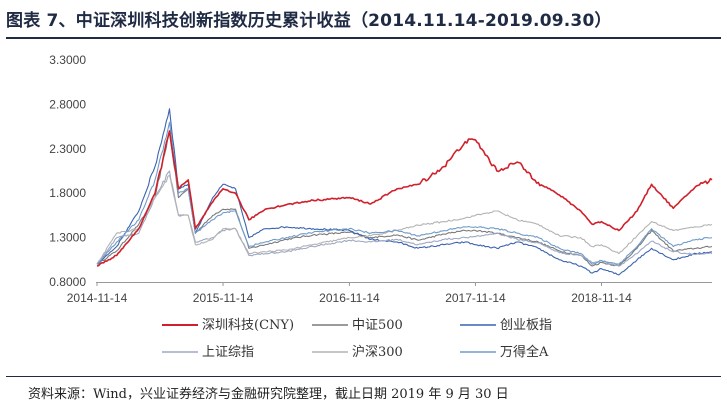 The image size is (727, 420). What do you see at coordinates (67, 238) in the screenshot?
I see `y-tick-label: 1.3000` at bounding box center [67, 238].